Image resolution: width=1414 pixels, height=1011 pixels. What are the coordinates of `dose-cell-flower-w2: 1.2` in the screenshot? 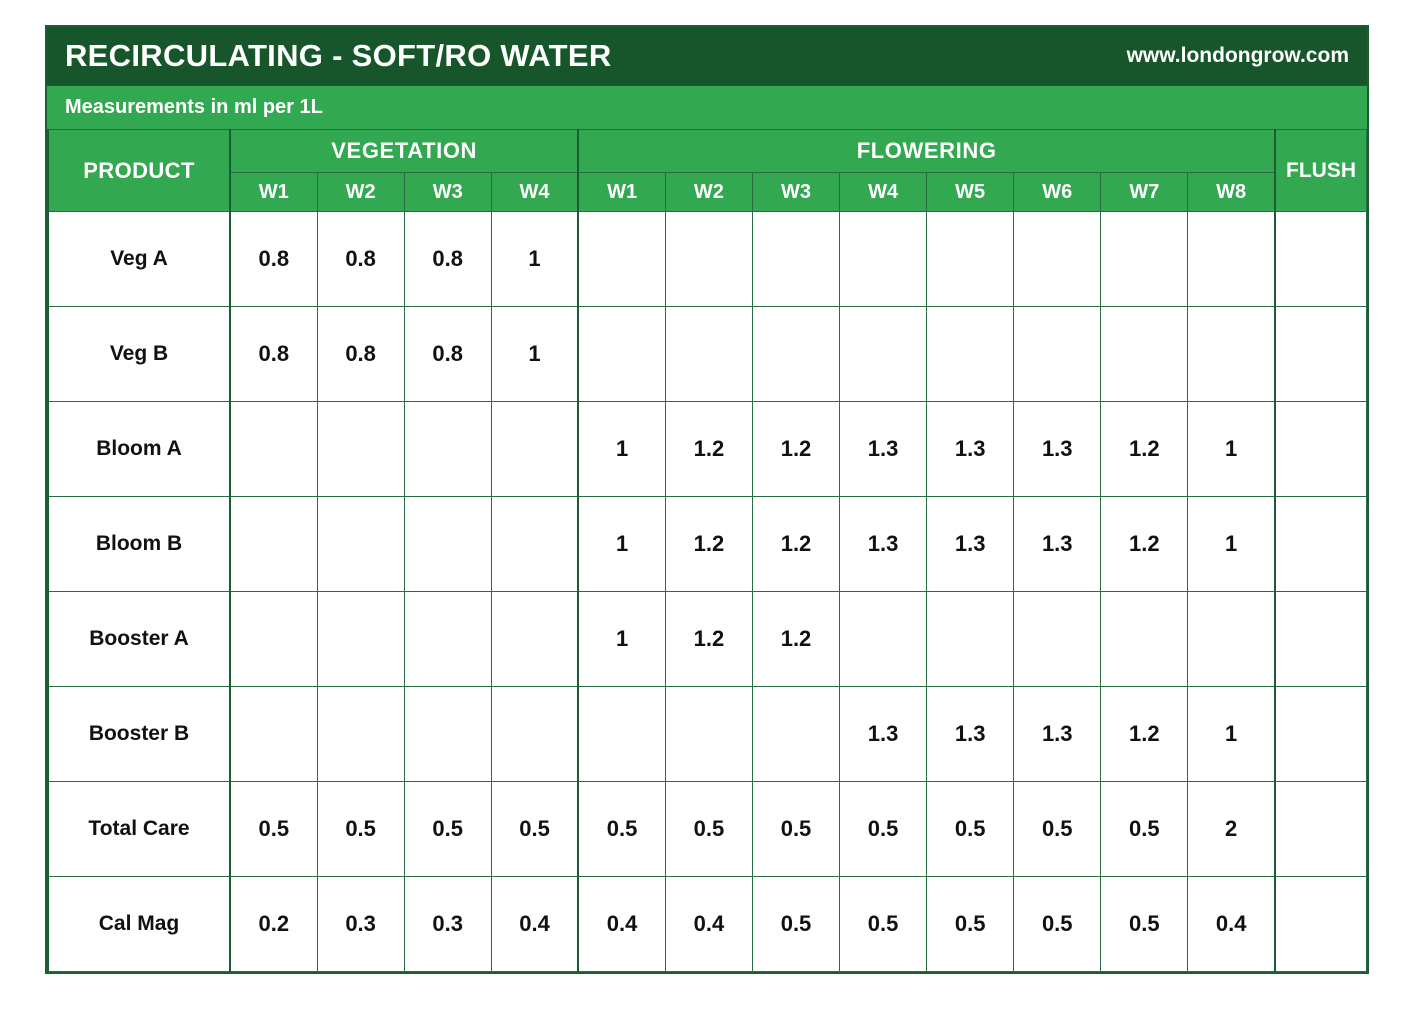 It's located at (708, 449).